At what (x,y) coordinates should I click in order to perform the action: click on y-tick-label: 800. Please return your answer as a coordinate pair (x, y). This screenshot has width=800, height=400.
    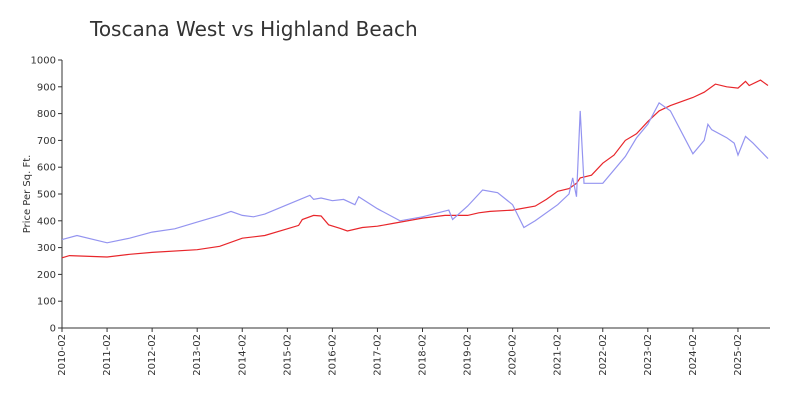
    Looking at the image, I should click on (46, 114).